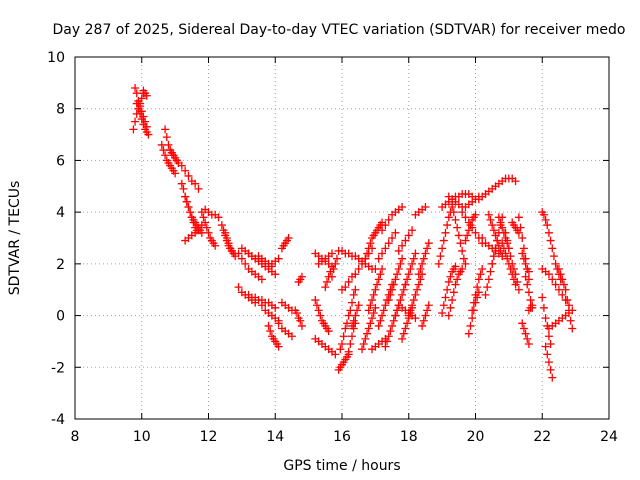  I want to click on y-axis-label: SDTVAR / TECUs, so click(15, 238).